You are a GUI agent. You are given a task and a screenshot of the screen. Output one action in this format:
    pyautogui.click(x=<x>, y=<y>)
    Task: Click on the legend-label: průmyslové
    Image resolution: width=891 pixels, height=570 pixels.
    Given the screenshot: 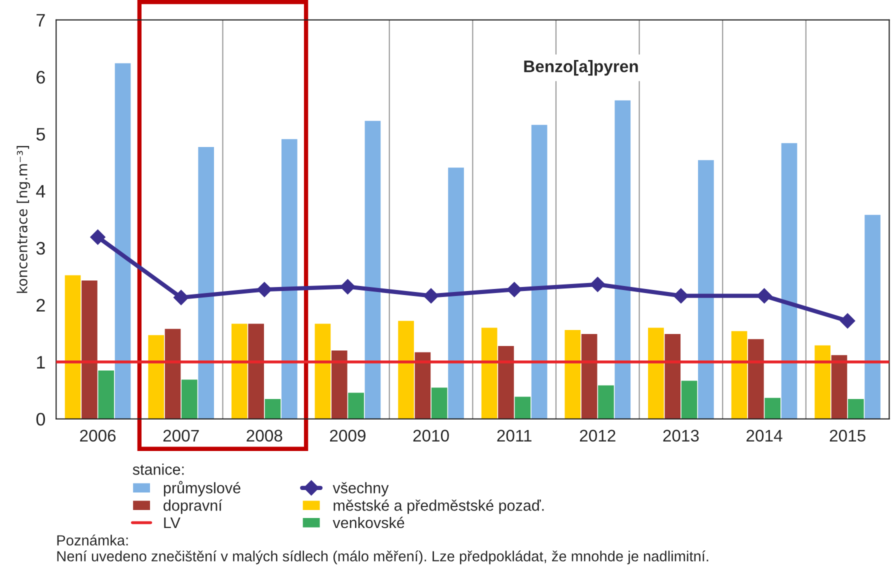 What is the action you would take?
    pyautogui.click(x=202, y=488)
    